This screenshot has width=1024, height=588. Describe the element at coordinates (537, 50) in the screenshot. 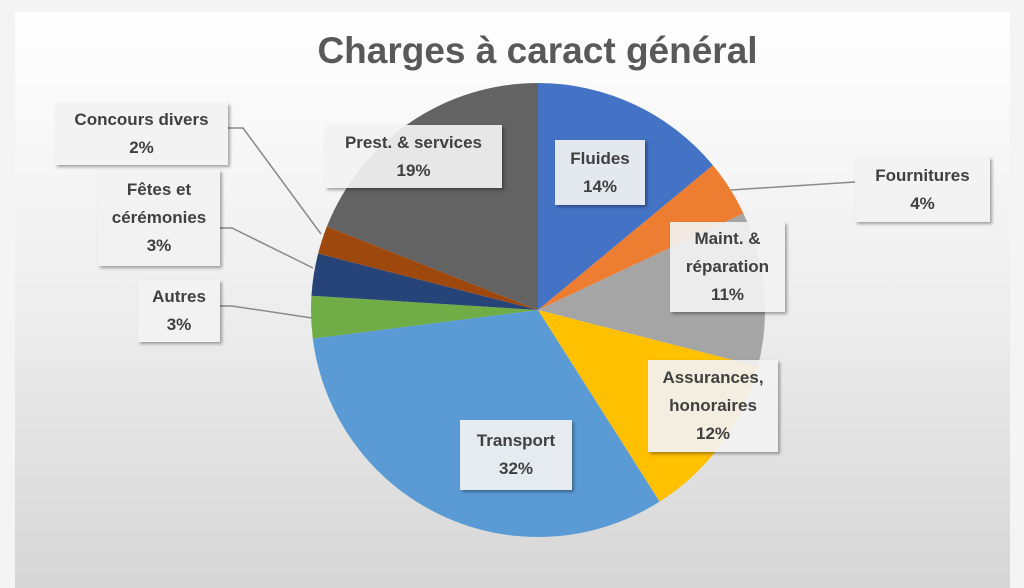

I see `chart-title: Charges à caract général` at that location.